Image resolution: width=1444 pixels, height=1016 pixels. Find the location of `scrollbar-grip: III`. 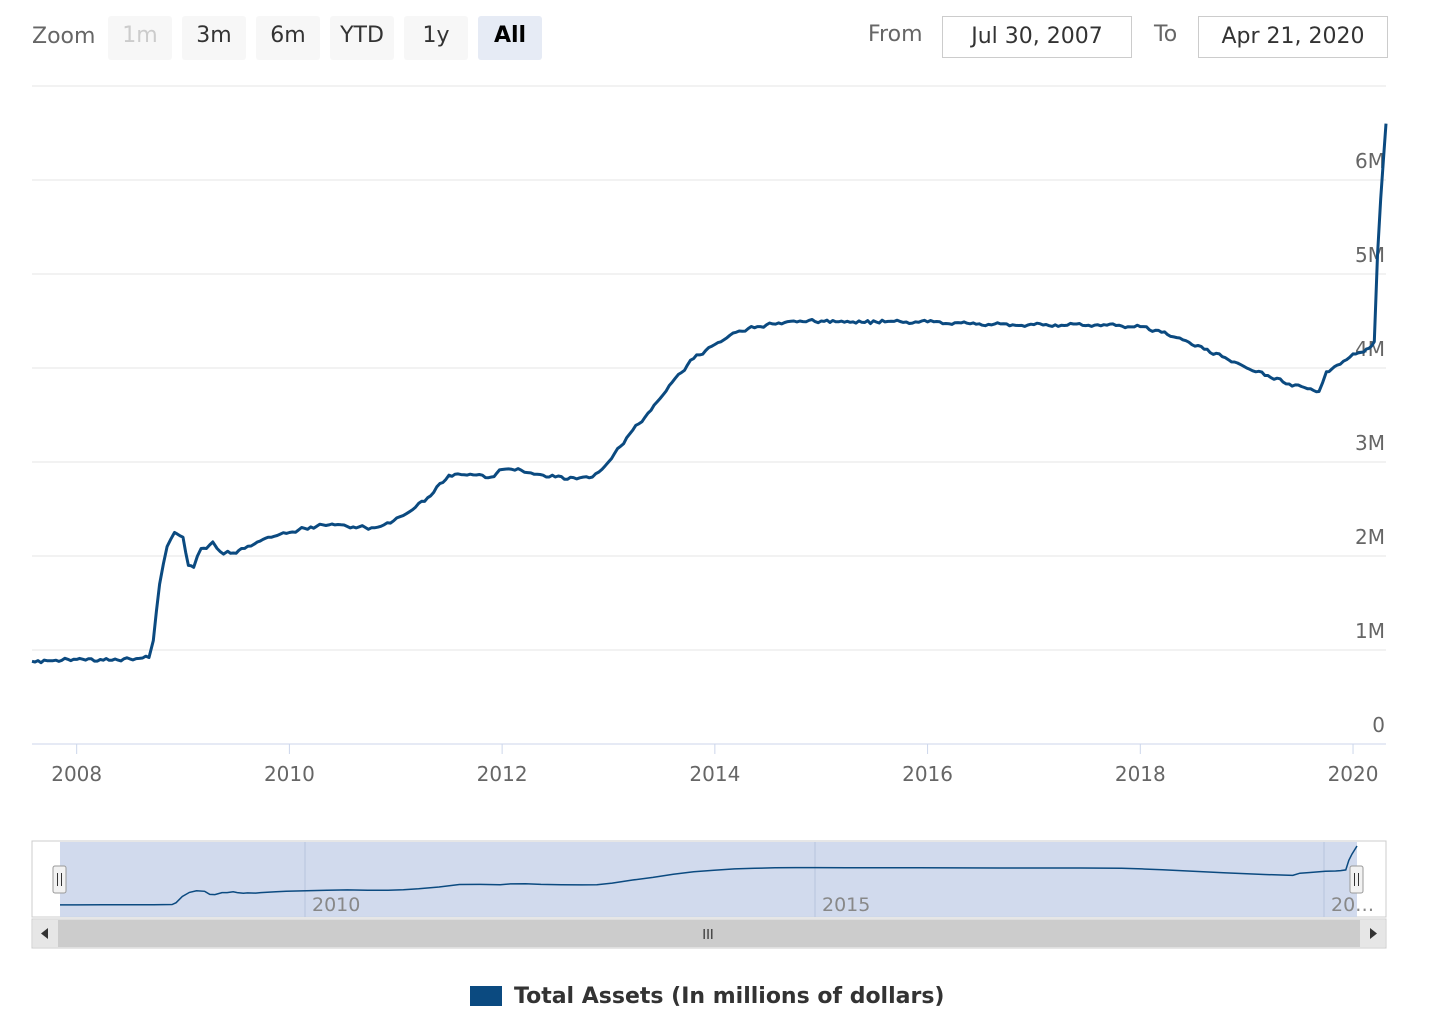

scrollbar-grip: III is located at coordinates (708, 935).